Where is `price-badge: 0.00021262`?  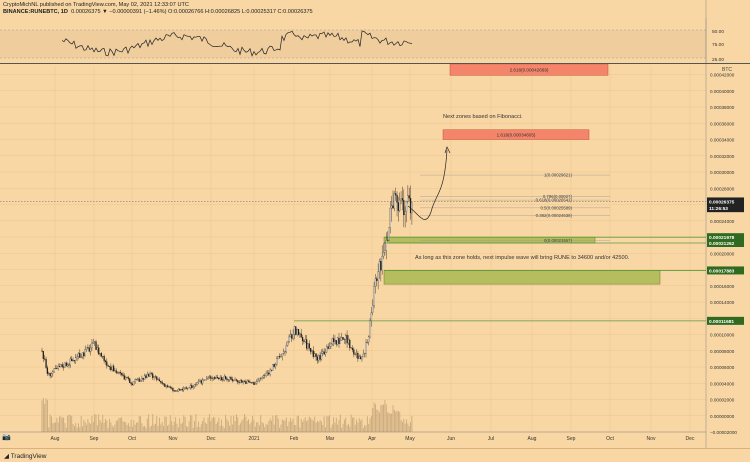 price-badge: 0.00021262 is located at coordinates (725, 243).